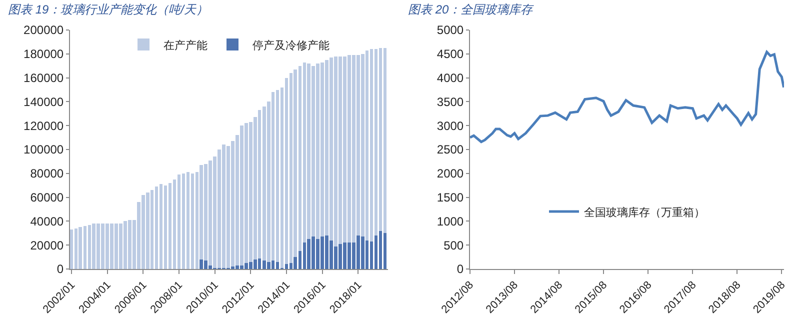 Image resolution: width=800 pixels, height=331 pixels. Describe the element at coordinates (108, 9) in the screenshot. I see `chart-title: 图表 19：玻璃行业产能变化（吨/天）` at that location.